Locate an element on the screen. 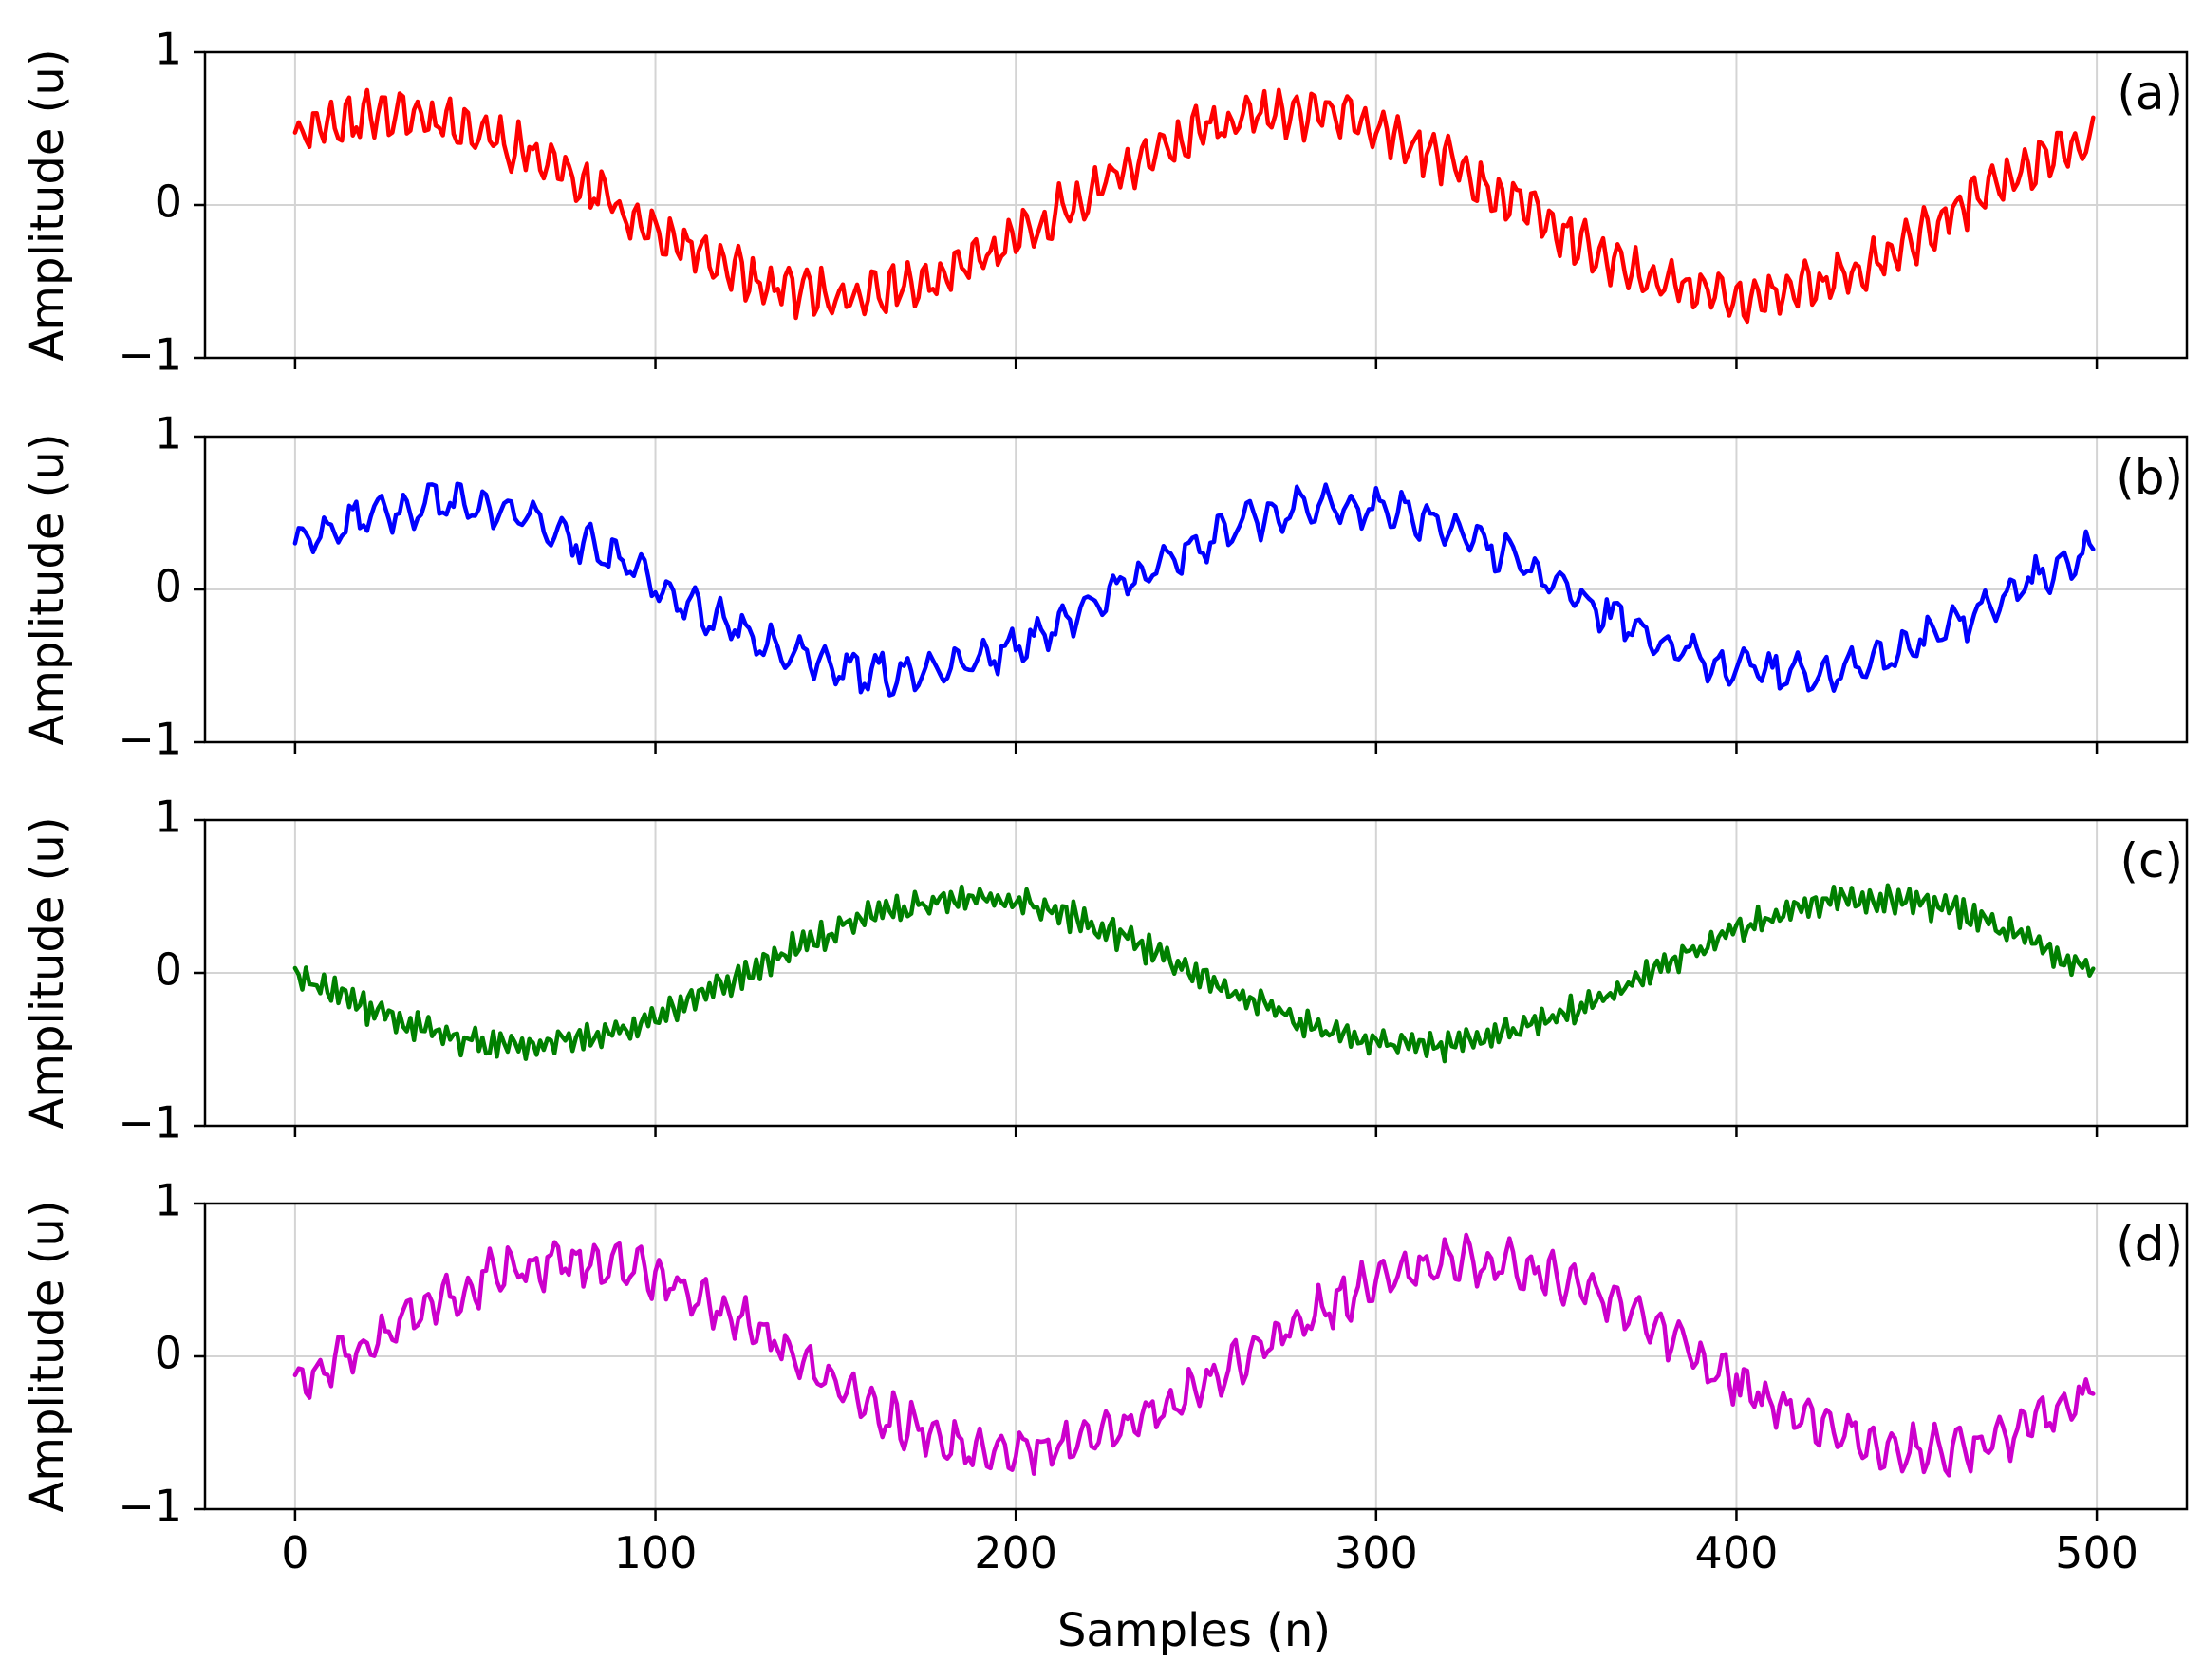  panel-label: (b) is located at coordinates (2149, 478).